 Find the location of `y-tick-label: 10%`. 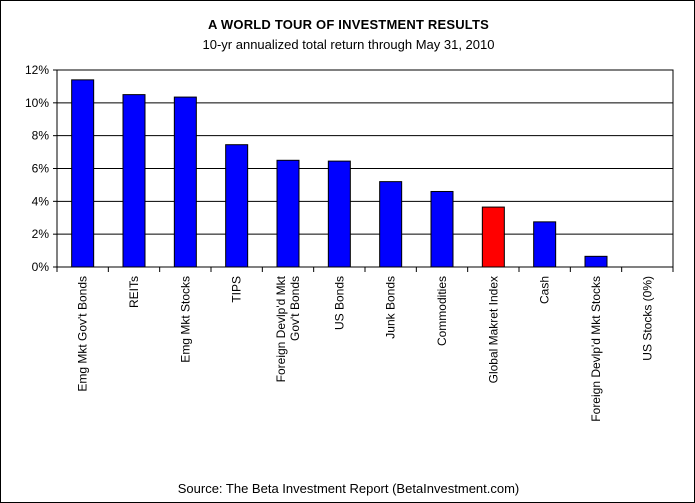

y-tick-label: 10% is located at coordinates (37, 103).